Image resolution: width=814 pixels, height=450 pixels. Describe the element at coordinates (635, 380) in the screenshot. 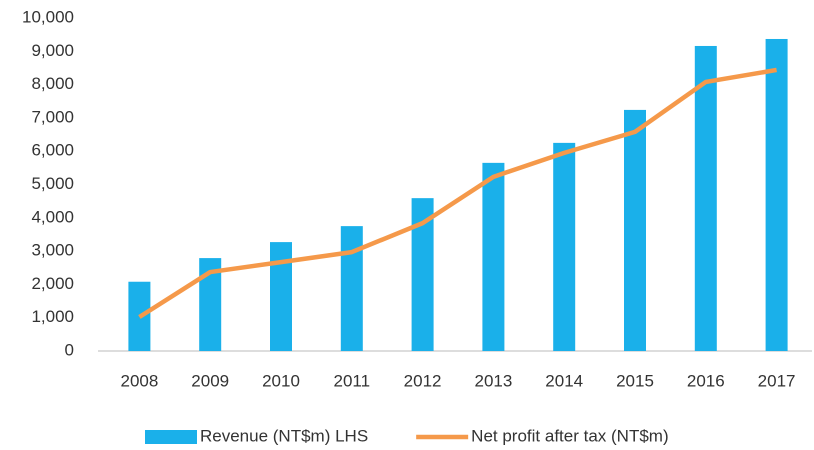

I see `x-tick-label: 2015` at that location.